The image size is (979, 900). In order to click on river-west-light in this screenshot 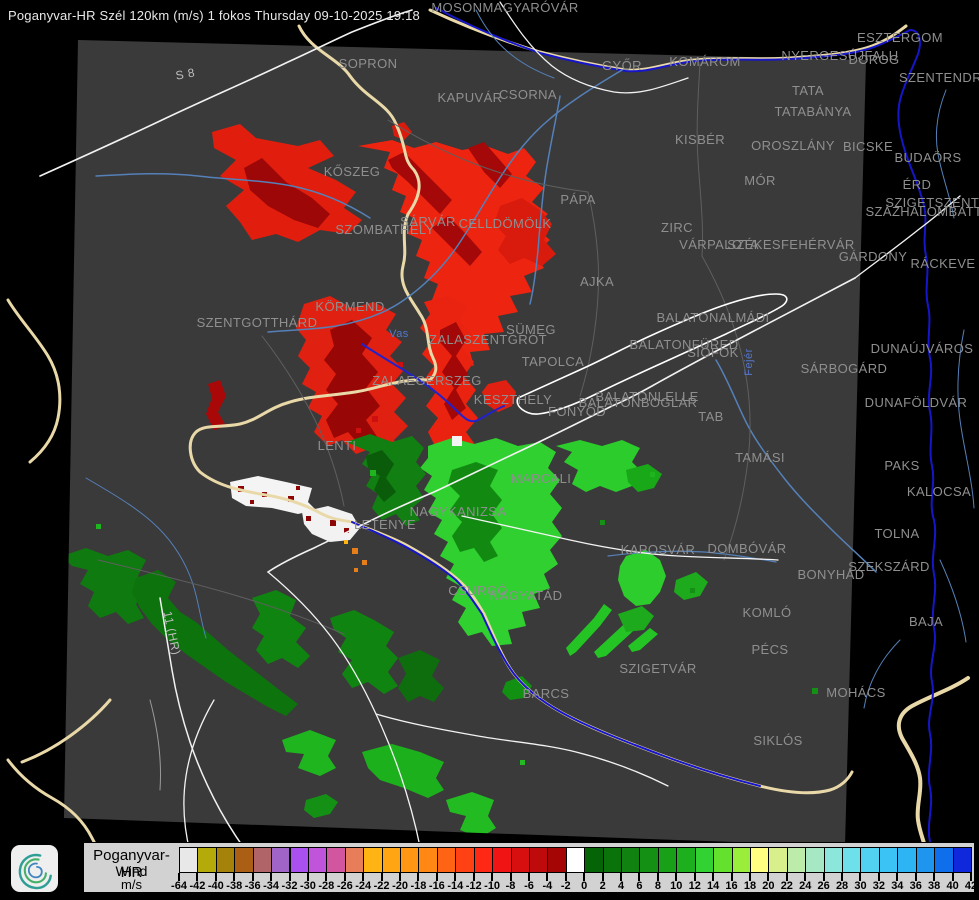, I will do `click(146, 558)`.